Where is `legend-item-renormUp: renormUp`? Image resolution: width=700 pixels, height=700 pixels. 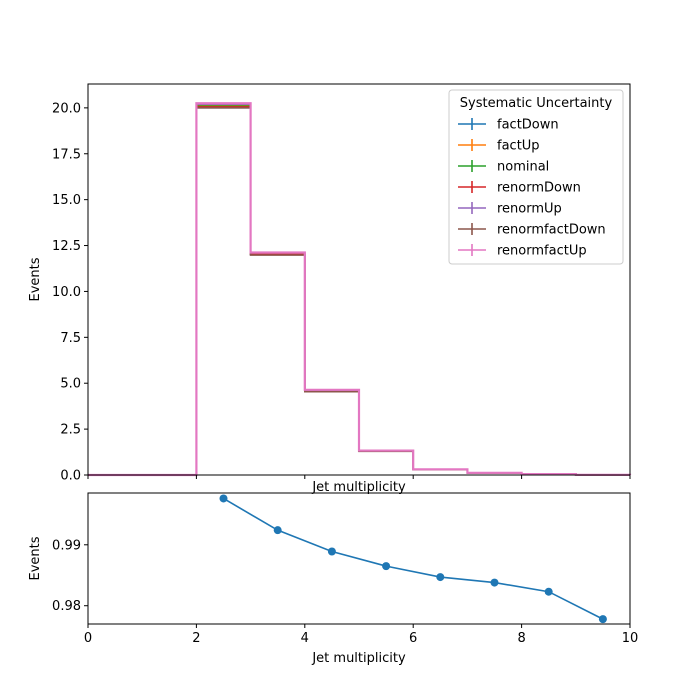
legend-item-renormUp: renormUp is located at coordinates (510, 209).